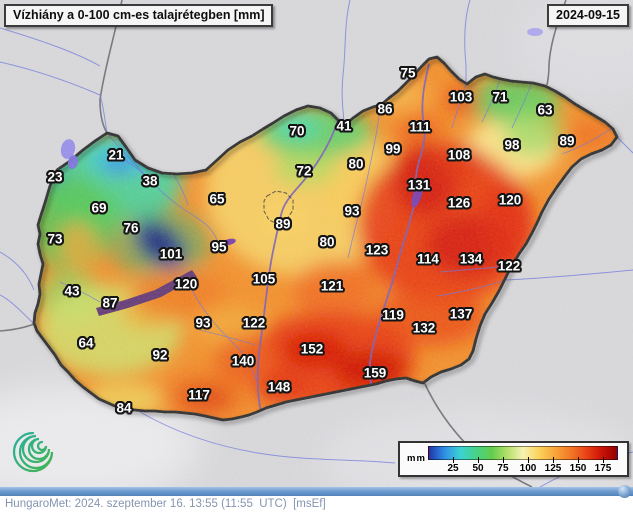 The height and width of the screenshot is (516, 633). I want to click on legend-tick-label: 125, so click(553, 468).